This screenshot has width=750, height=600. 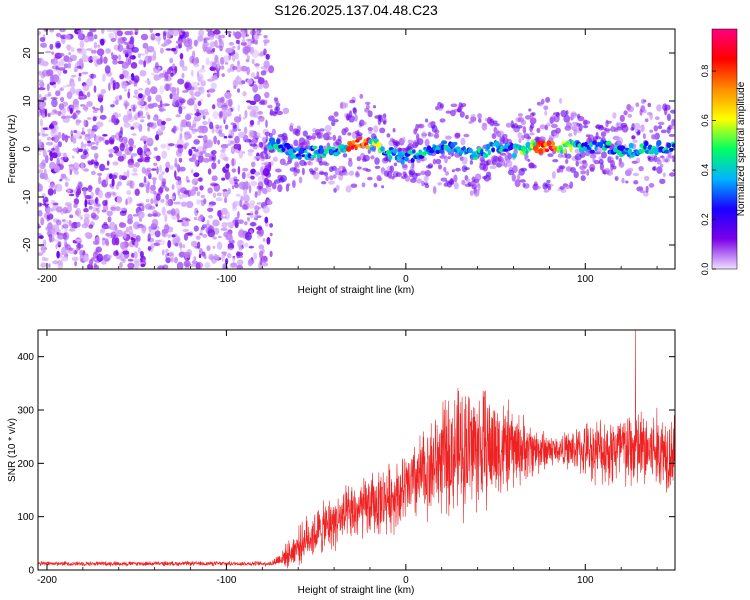 What do you see at coordinates (25, 357) in the screenshot?
I see `y-tick-label: 400` at bounding box center [25, 357].